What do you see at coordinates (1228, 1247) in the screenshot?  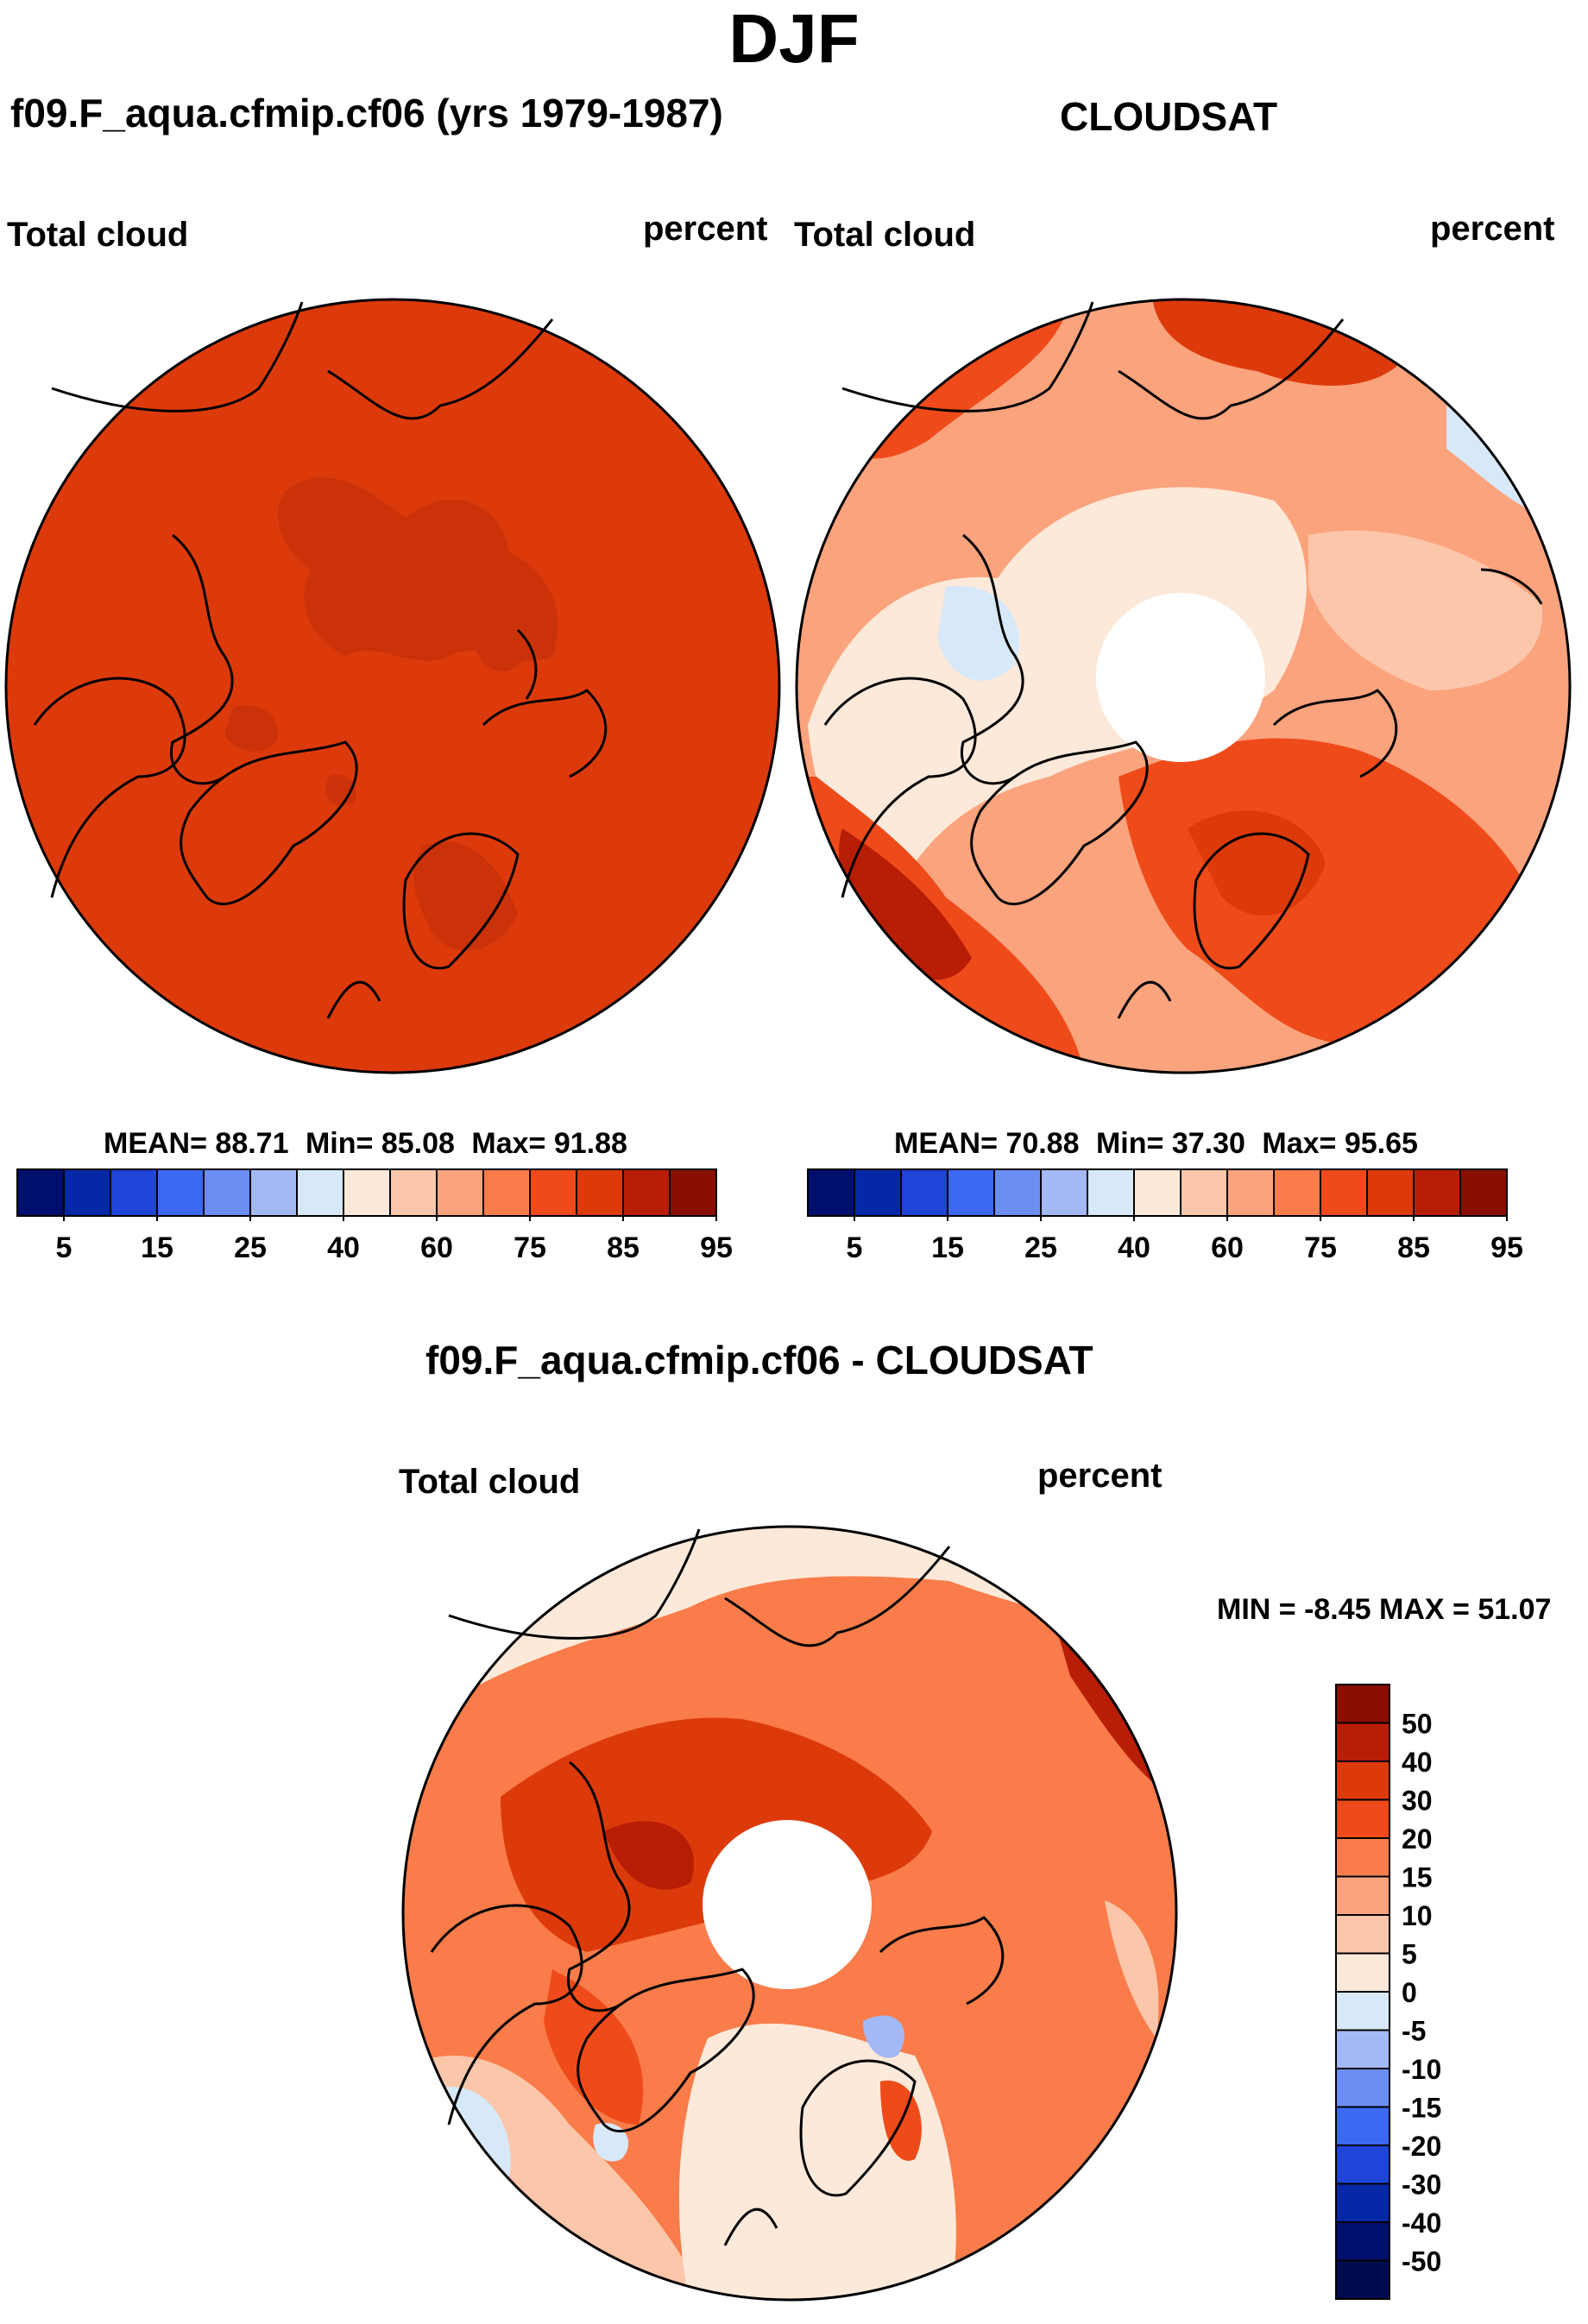 I see `obs-colorbar-tick-label: 60` at bounding box center [1228, 1247].